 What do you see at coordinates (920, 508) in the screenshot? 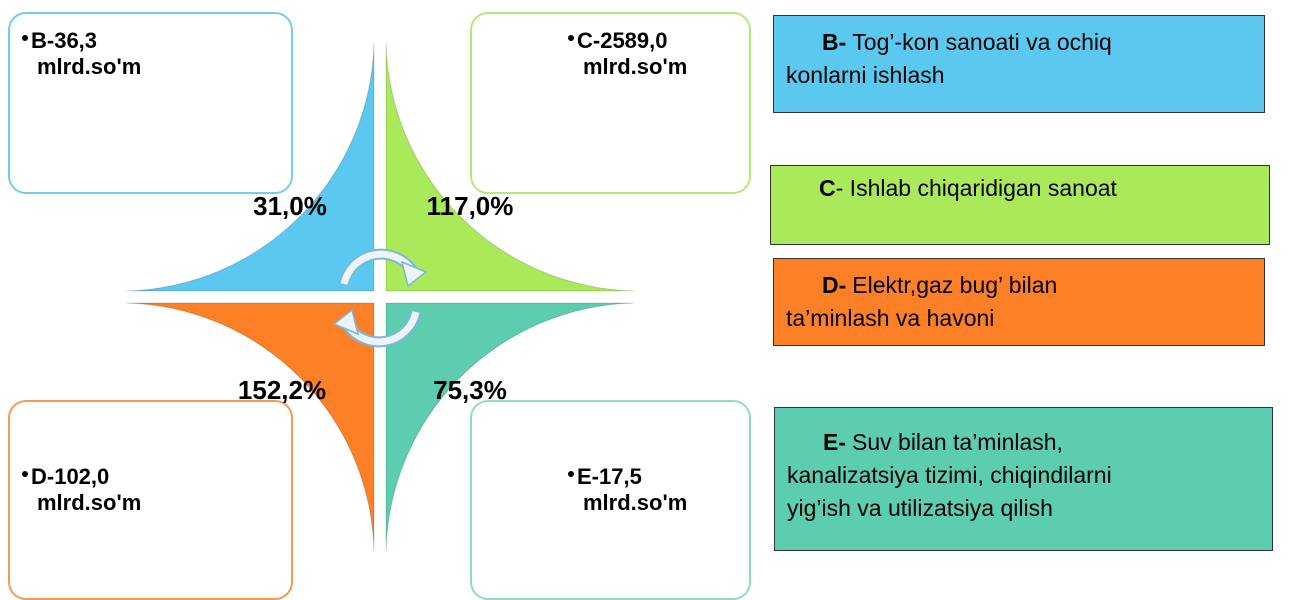
I see `legend-text: yig’ish va utilizatsiya qilish` at bounding box center [920, 508].